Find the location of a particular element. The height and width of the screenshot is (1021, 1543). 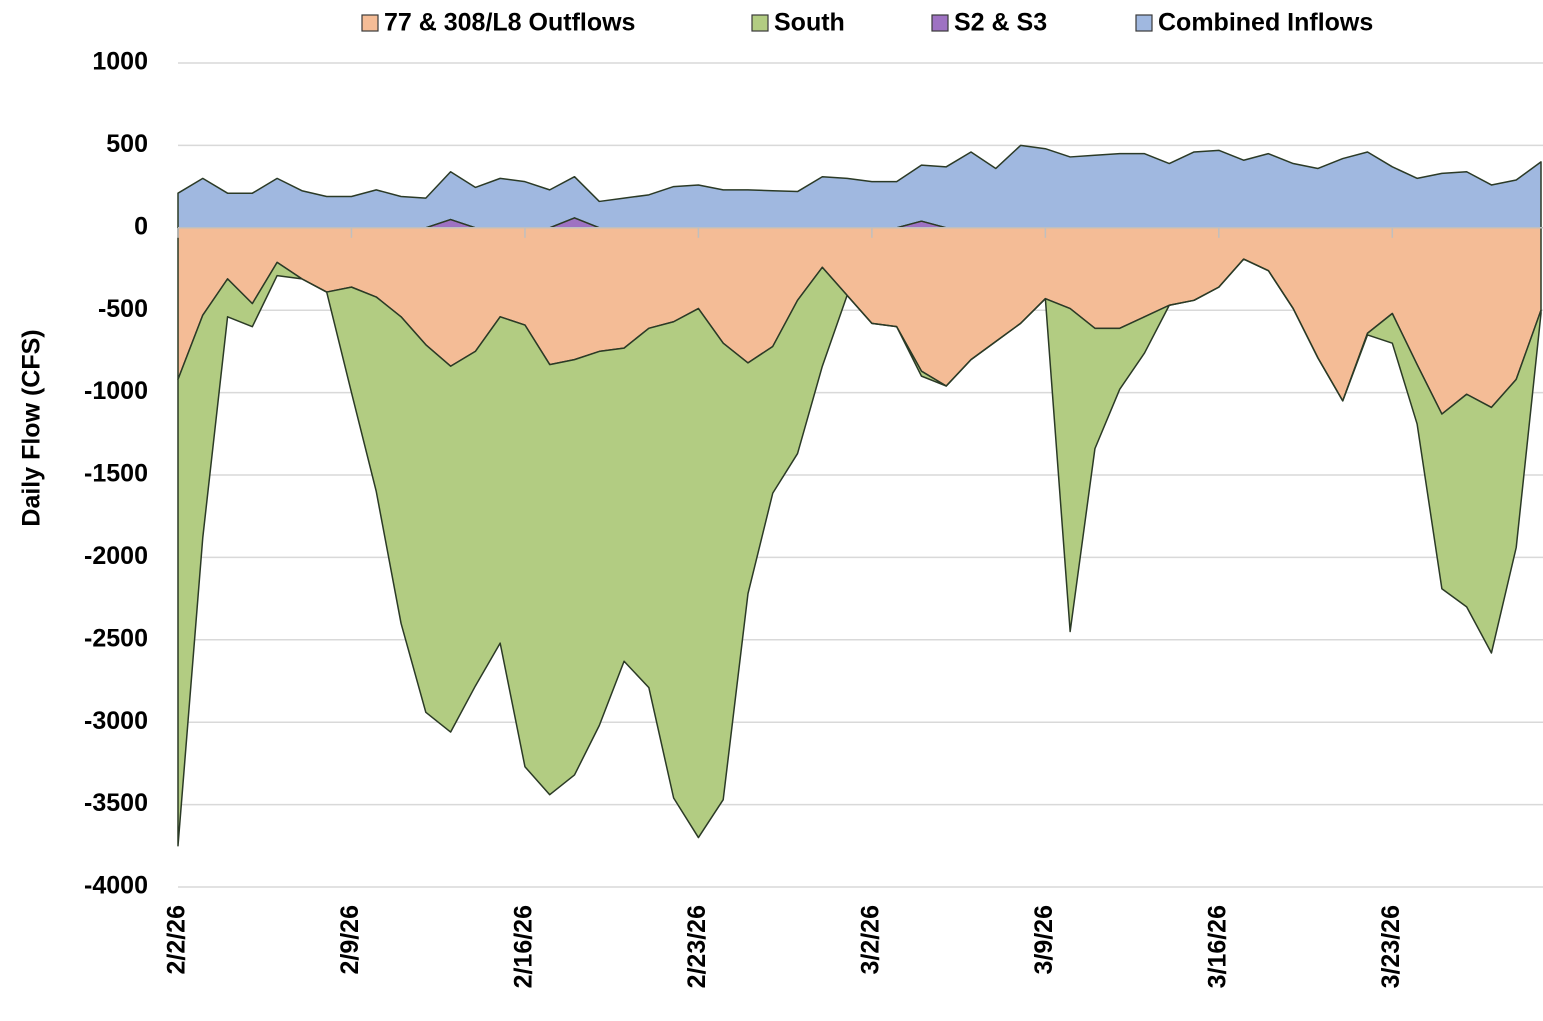

y-tick-label: -4000 is located at coordinates (116, 886).